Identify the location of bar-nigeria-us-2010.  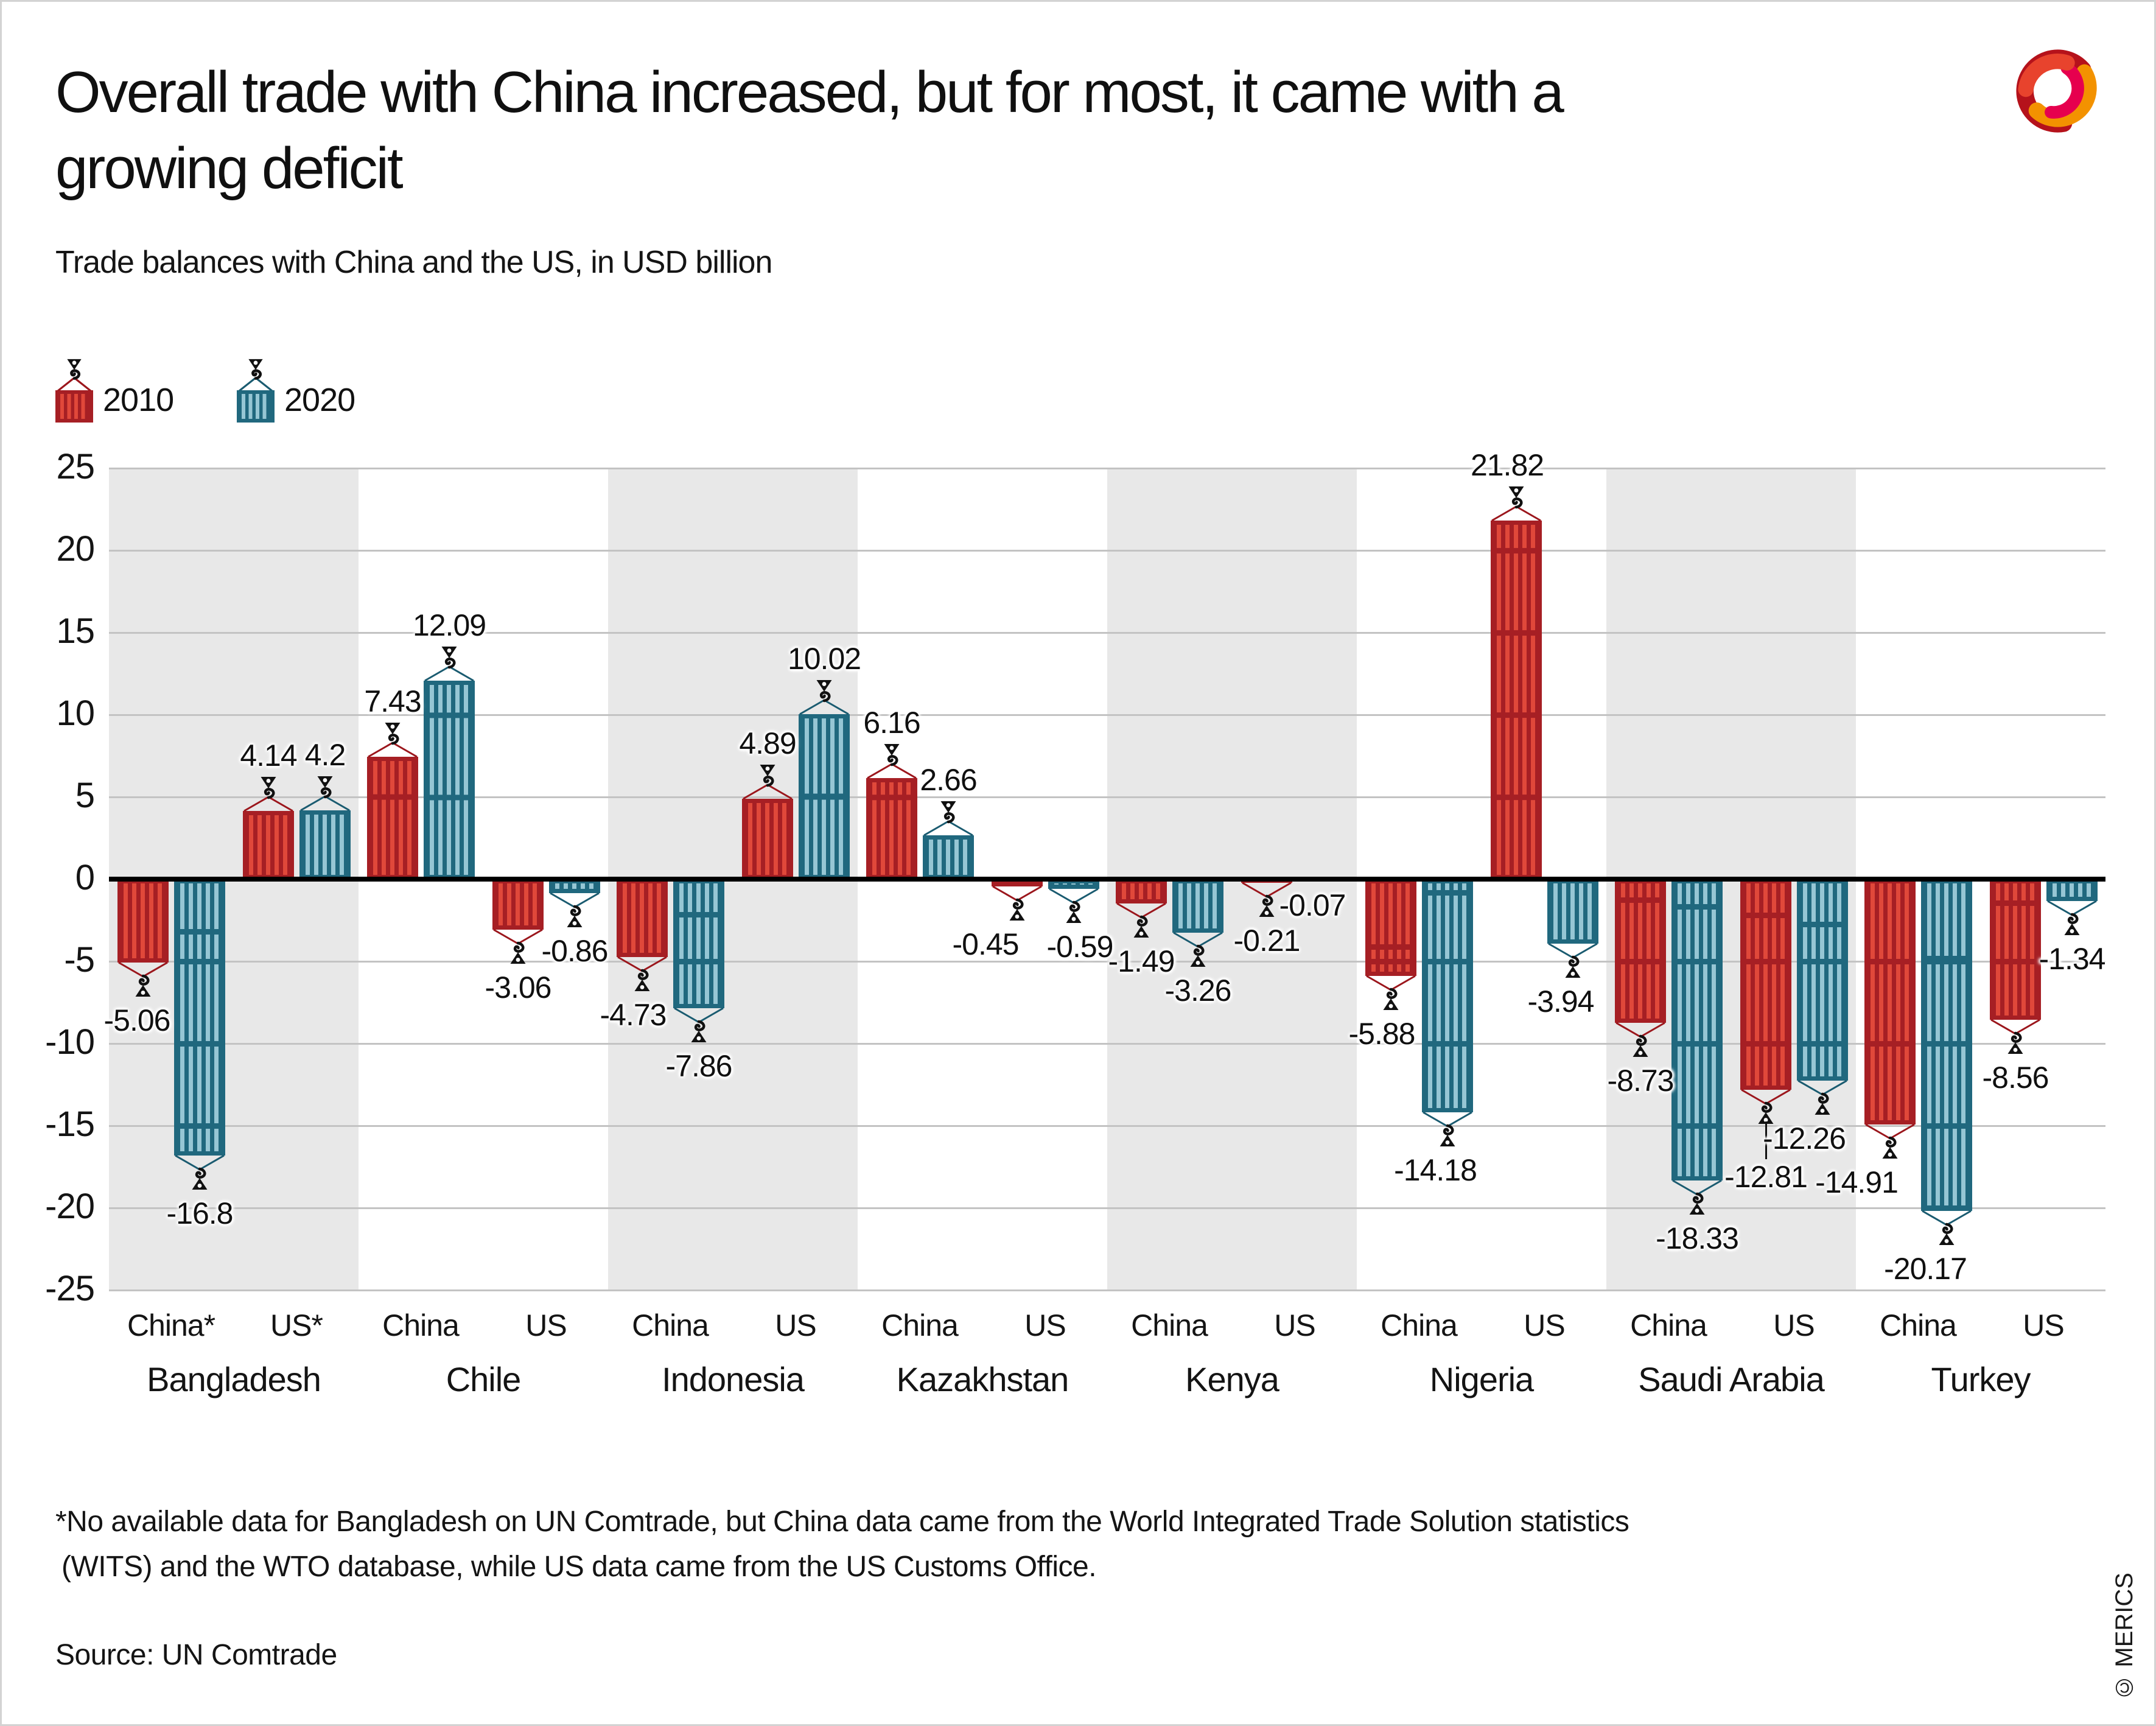
(1516, 699).